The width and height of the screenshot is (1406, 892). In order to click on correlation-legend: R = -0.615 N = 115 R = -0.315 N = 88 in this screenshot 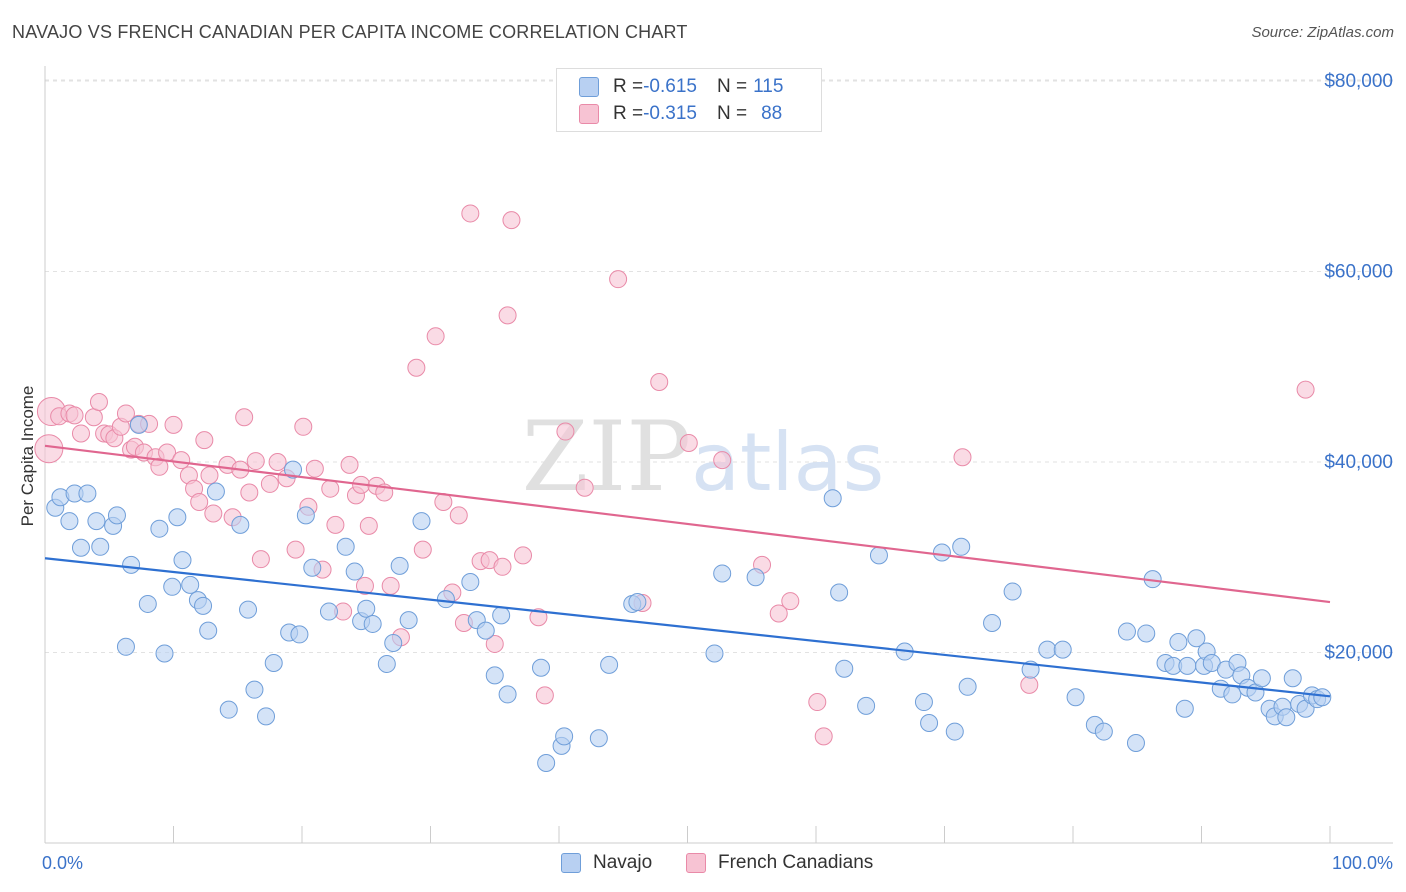, I will do `click(689, 100)`.